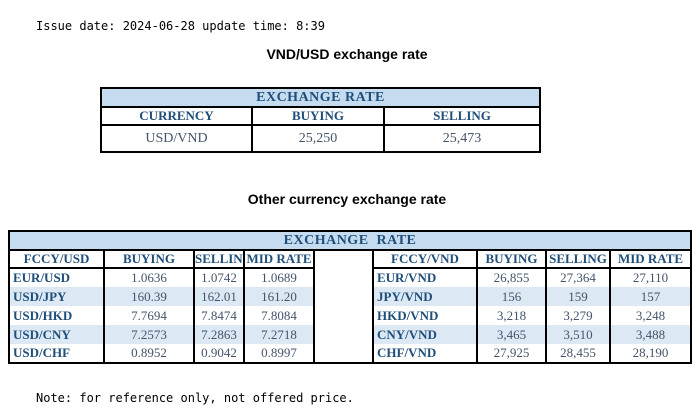  What do you see at coordinates (650, 277) in the screenshot?
I see `mid-rate-value: 27,110` at bounding box center [650, 277].